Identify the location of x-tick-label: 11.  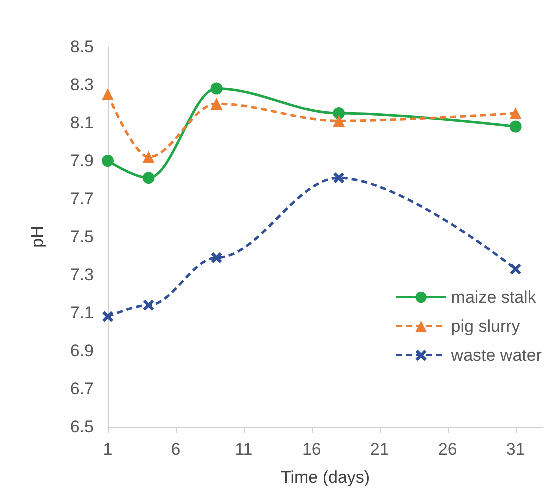
(244, 449).